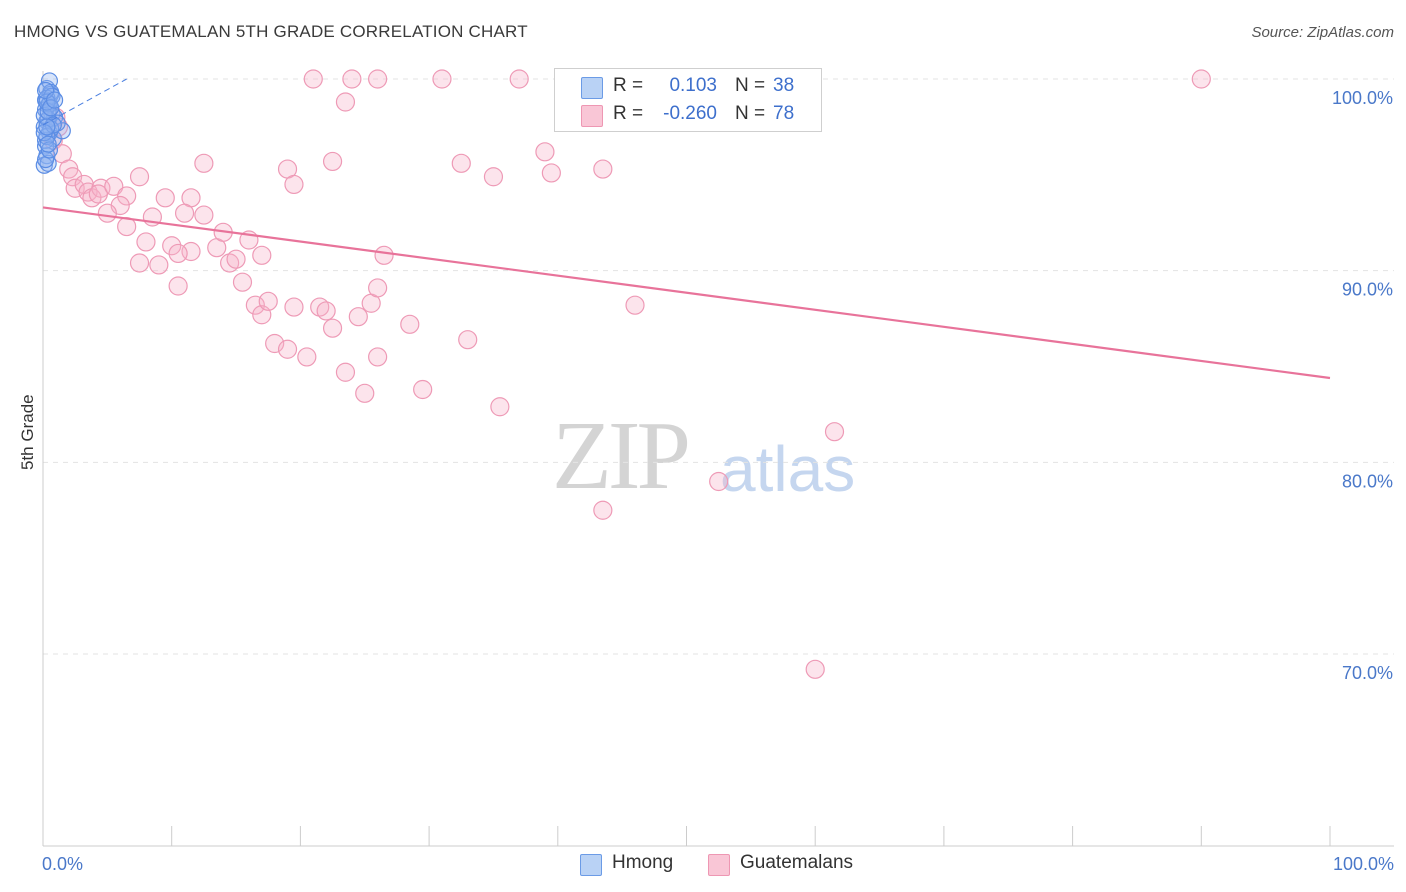 This screenshot has height=892, width=1406. Describe the element at coordinates (591, 865) in the screenshot. I see `hmong-legend-swatch` at that location.